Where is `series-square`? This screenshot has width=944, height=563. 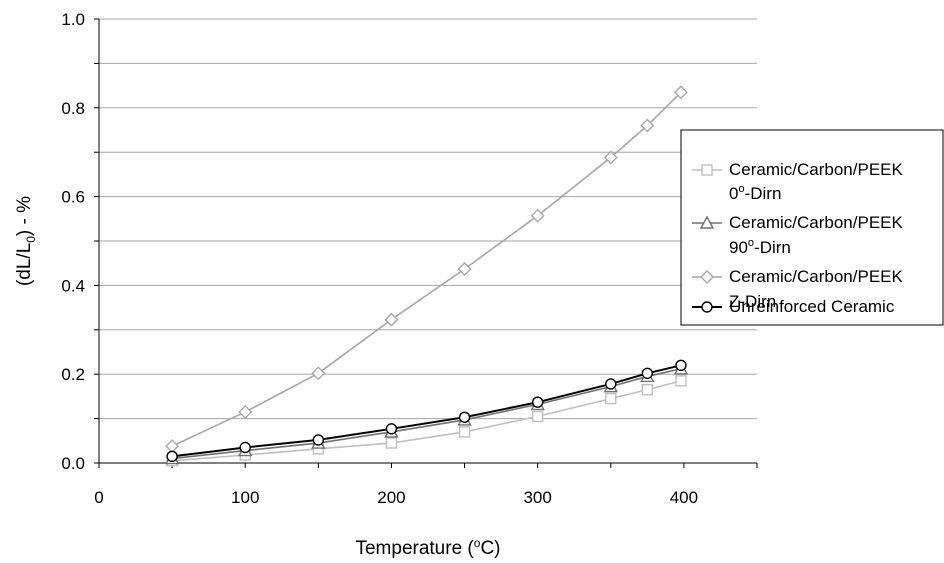
series-square is located at coordinates (426, 421).